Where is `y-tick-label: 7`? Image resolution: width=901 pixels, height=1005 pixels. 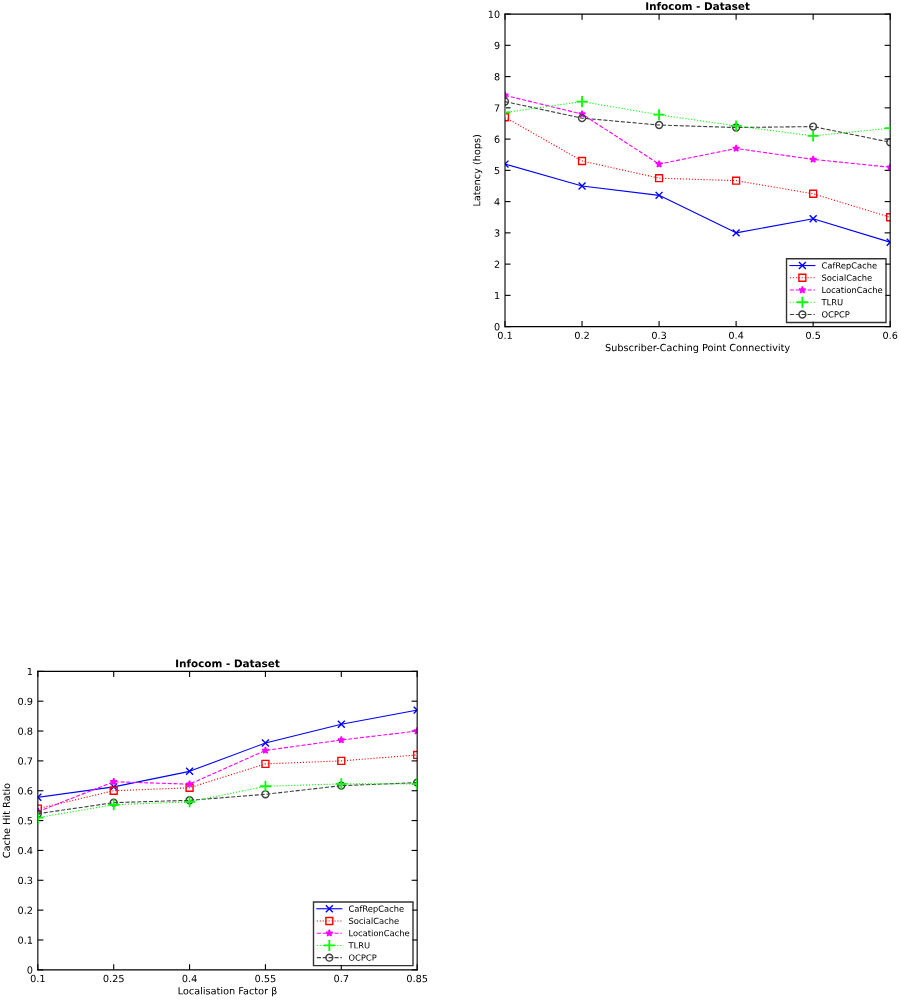
y-tick-label: 7 is located at coordinates (497, 108).